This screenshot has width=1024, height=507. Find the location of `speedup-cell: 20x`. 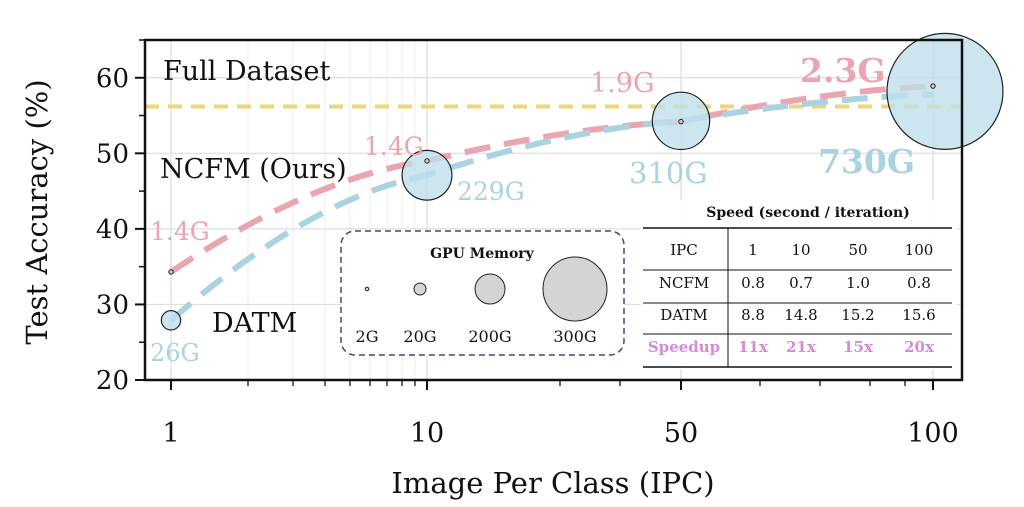

speedup-cell: 20x is located at coordinates (919, 347).